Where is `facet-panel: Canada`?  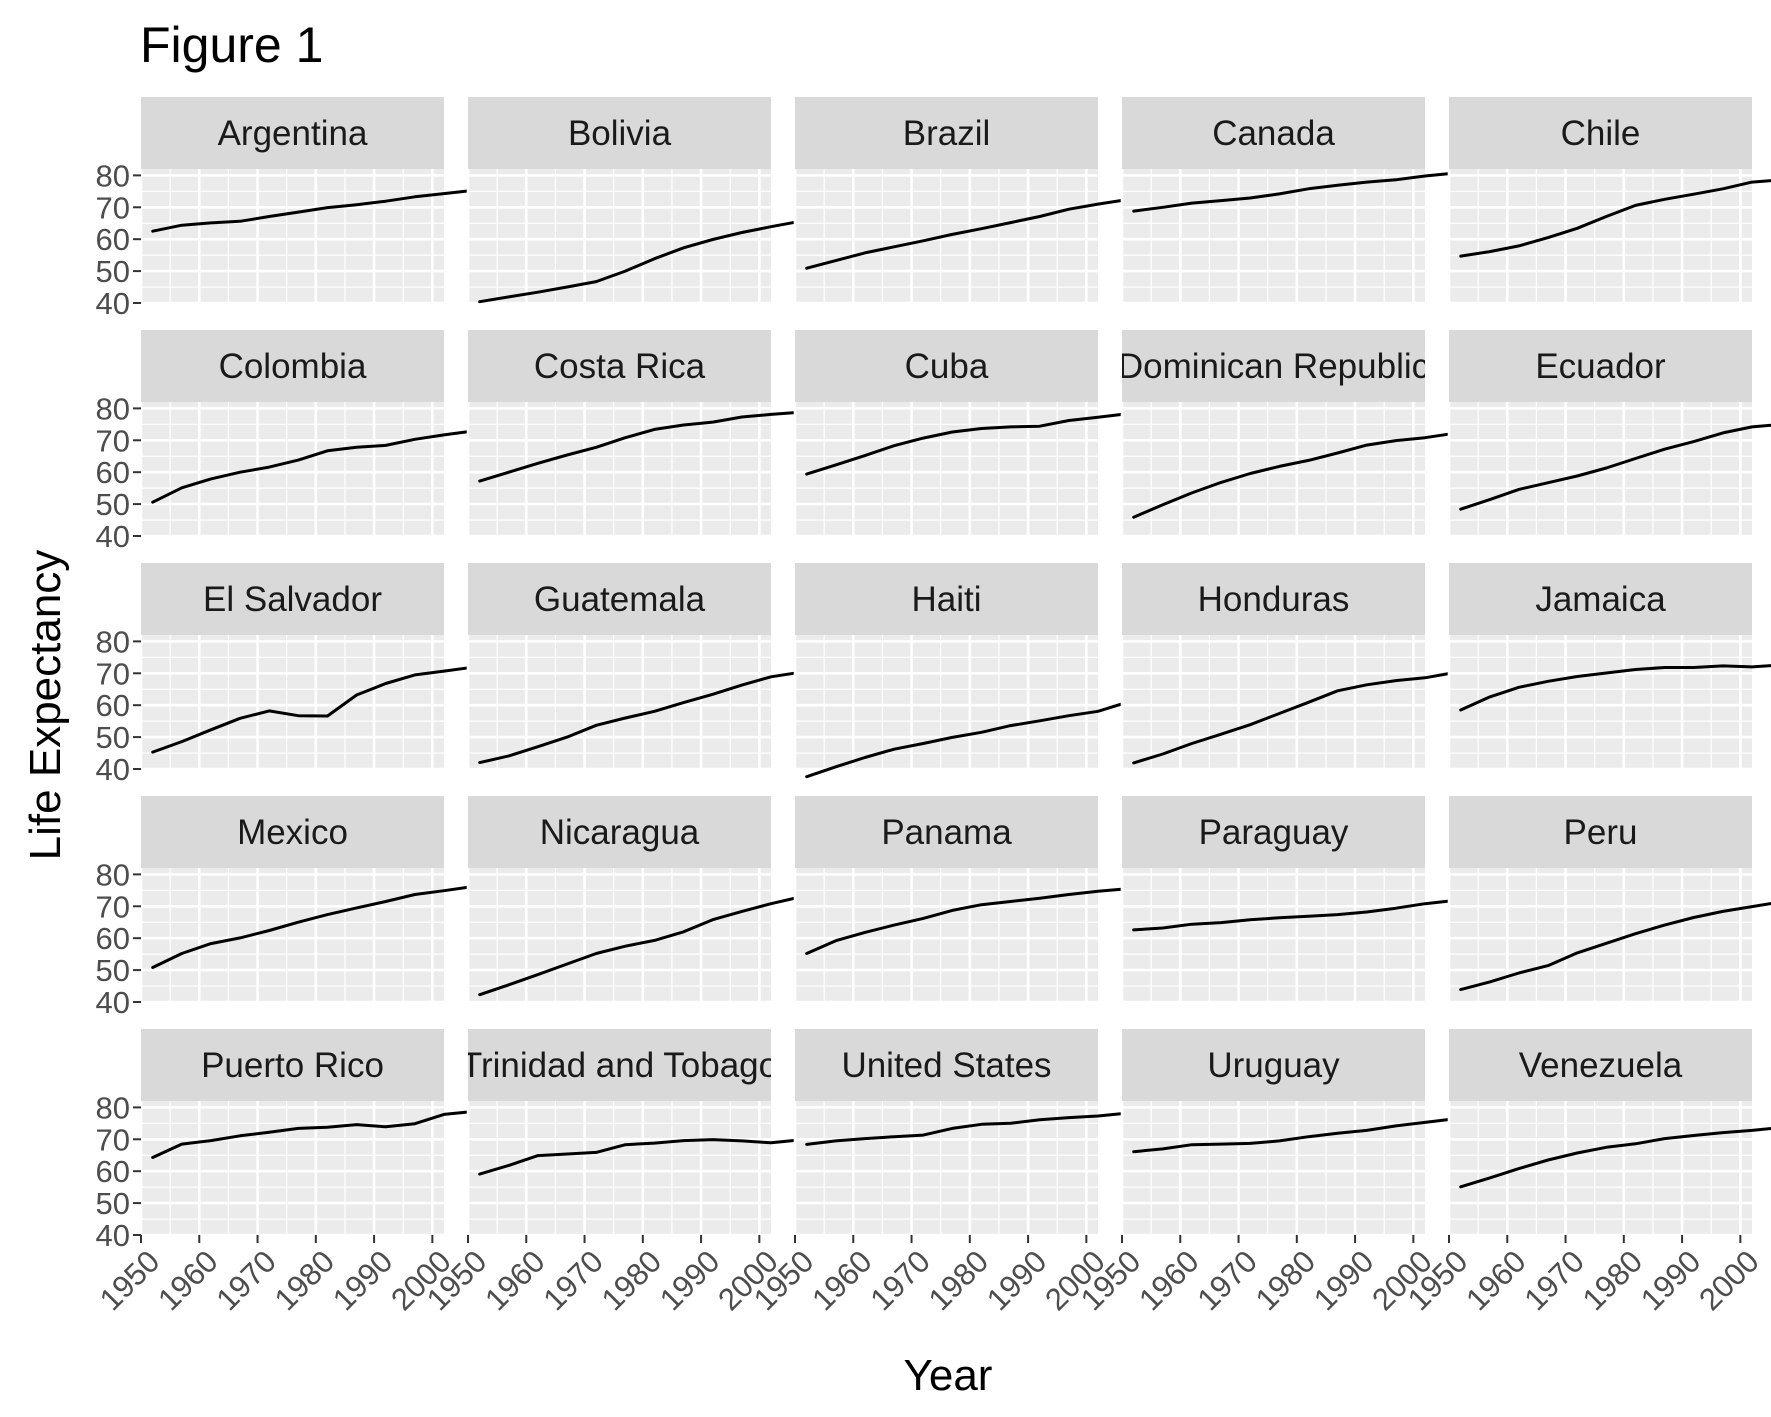
facet-panel: Canada is located at coordinates (1288, 201).